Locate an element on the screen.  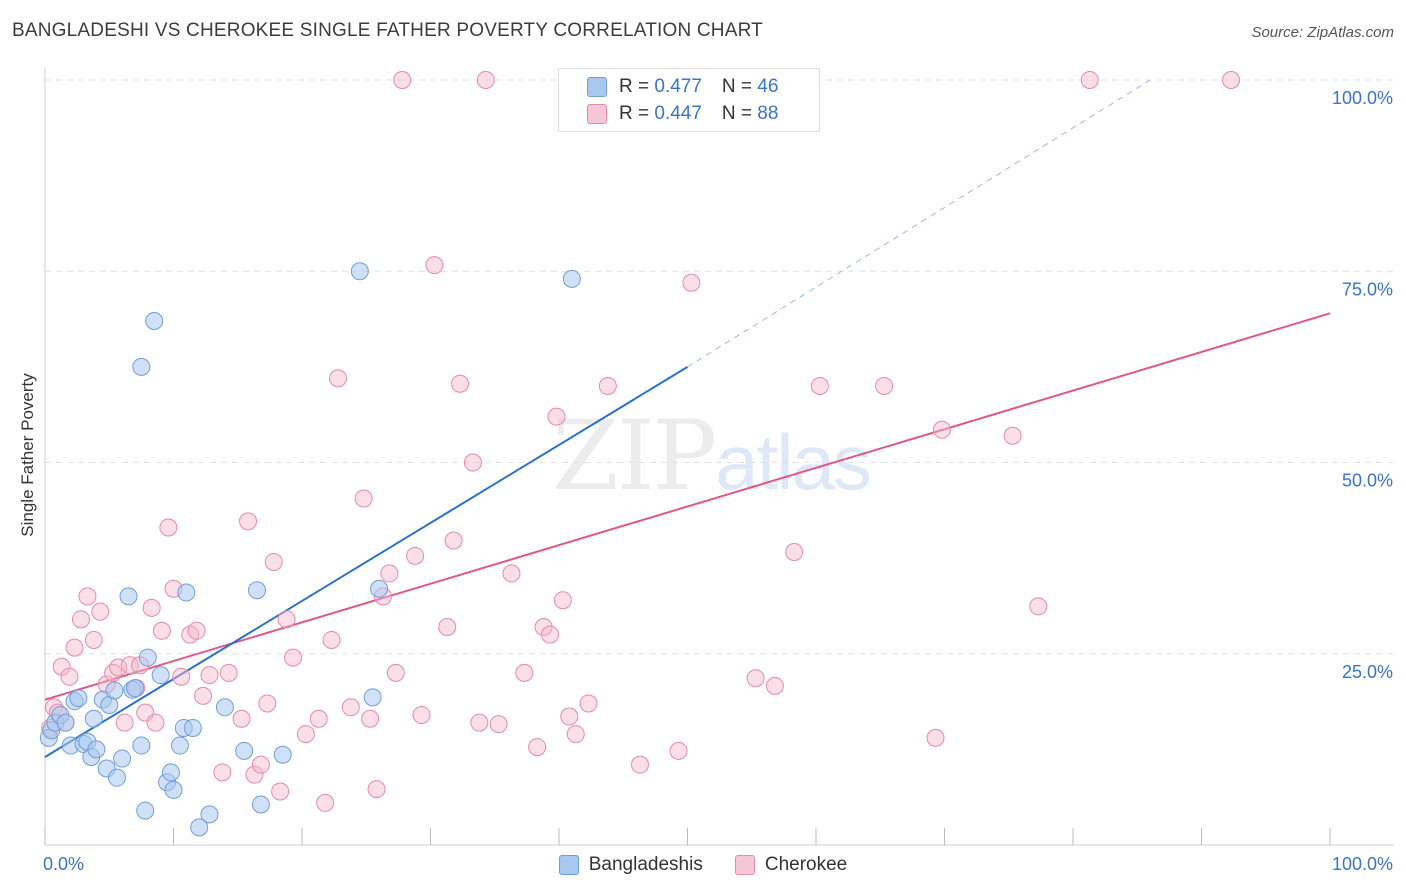
legend-label-cherokee: Cherokee is located at coordinates (806, 864).